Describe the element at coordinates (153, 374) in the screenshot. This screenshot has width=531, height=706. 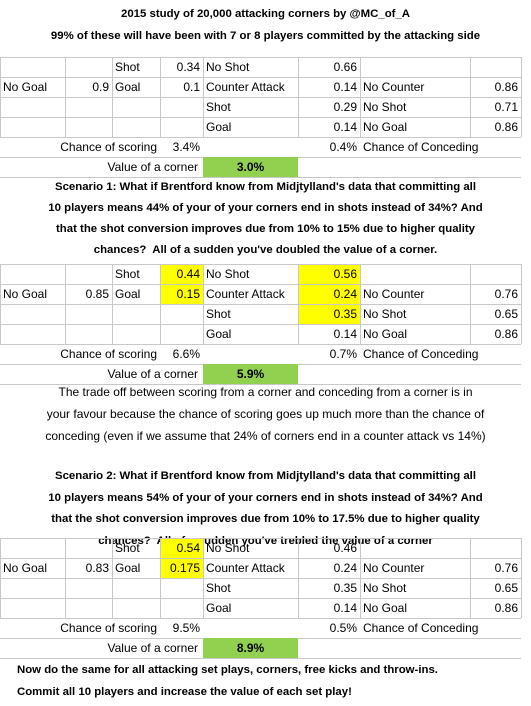
I see `label: Value of a corner` at that location.